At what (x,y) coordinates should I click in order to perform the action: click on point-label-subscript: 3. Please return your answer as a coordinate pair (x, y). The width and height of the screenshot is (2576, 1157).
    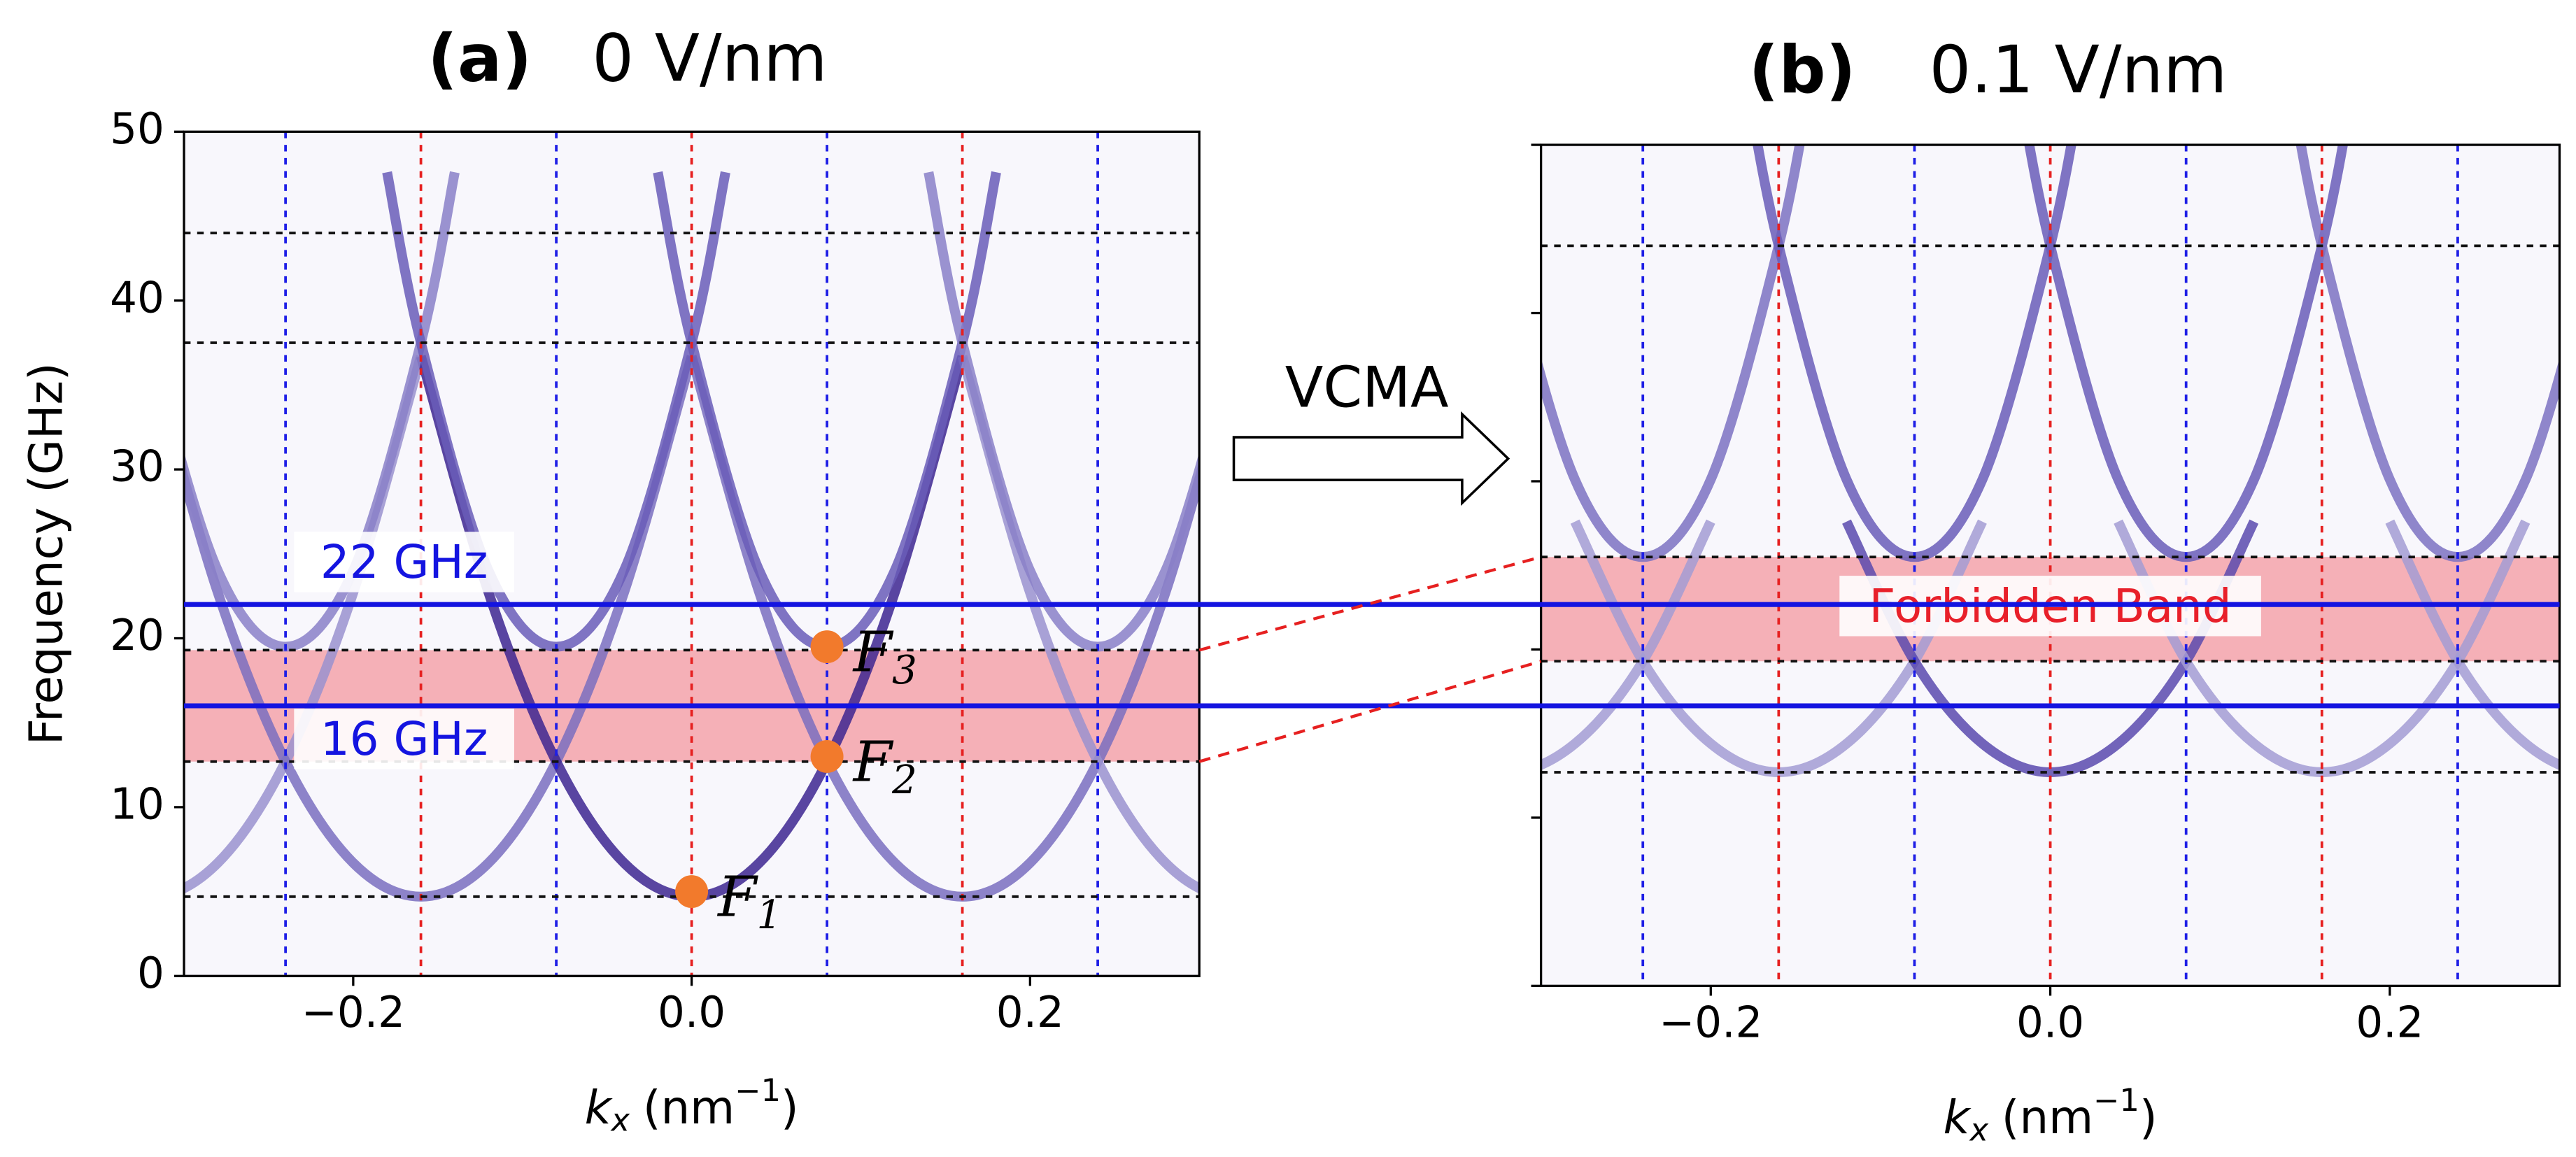
    Looking at the image, I should click on (904, 671).